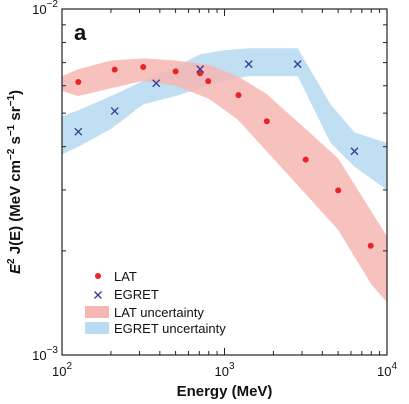 The height and width of the screenshot is (404, 409). Describe the element at coordinates (224, 370) in the screenshot. I see `x-tick-label: 10³` at that location.